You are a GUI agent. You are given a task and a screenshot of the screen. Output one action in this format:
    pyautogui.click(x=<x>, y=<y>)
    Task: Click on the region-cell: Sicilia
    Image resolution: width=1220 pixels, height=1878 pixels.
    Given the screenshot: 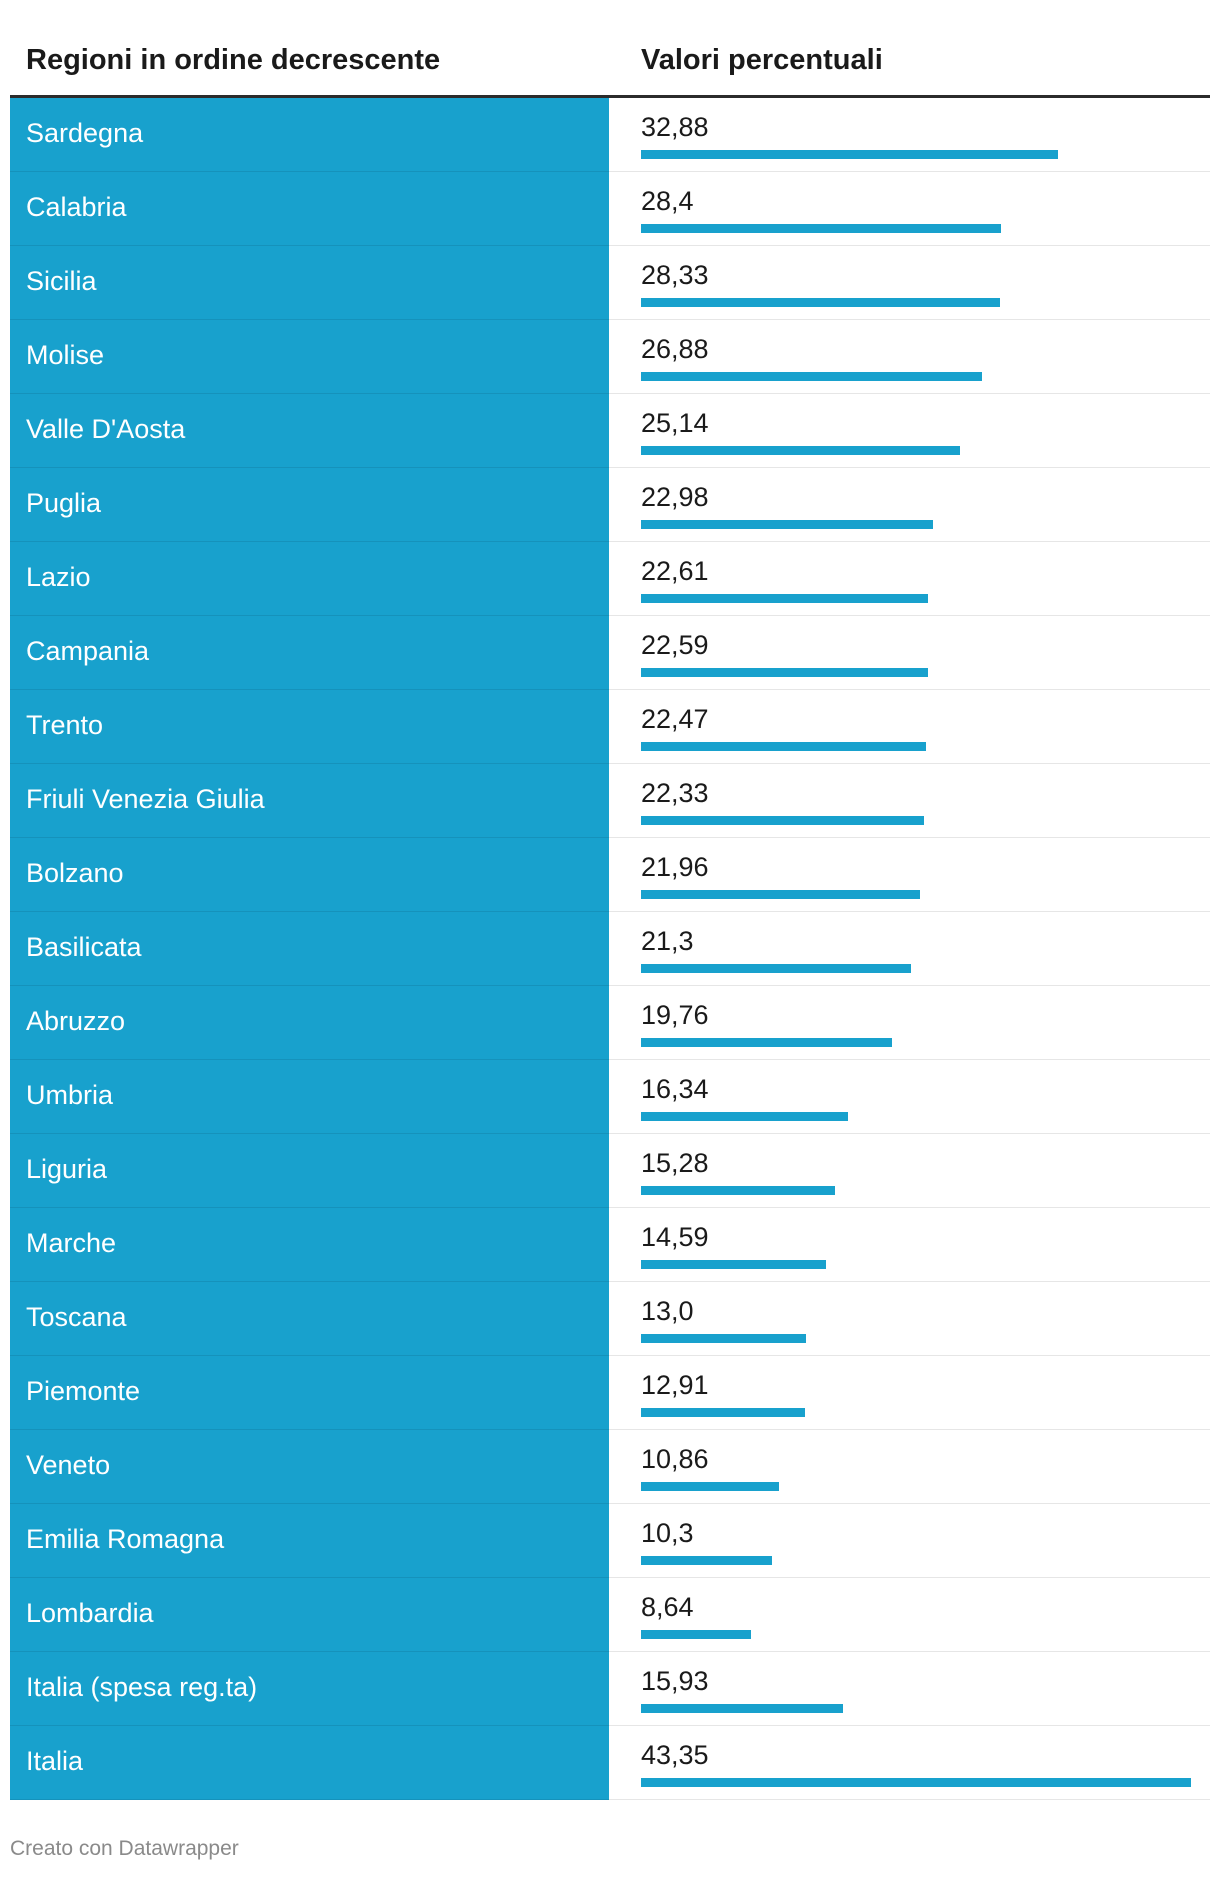 What is the action you would take?
    pyautogui.click(x=309, y=283)
    